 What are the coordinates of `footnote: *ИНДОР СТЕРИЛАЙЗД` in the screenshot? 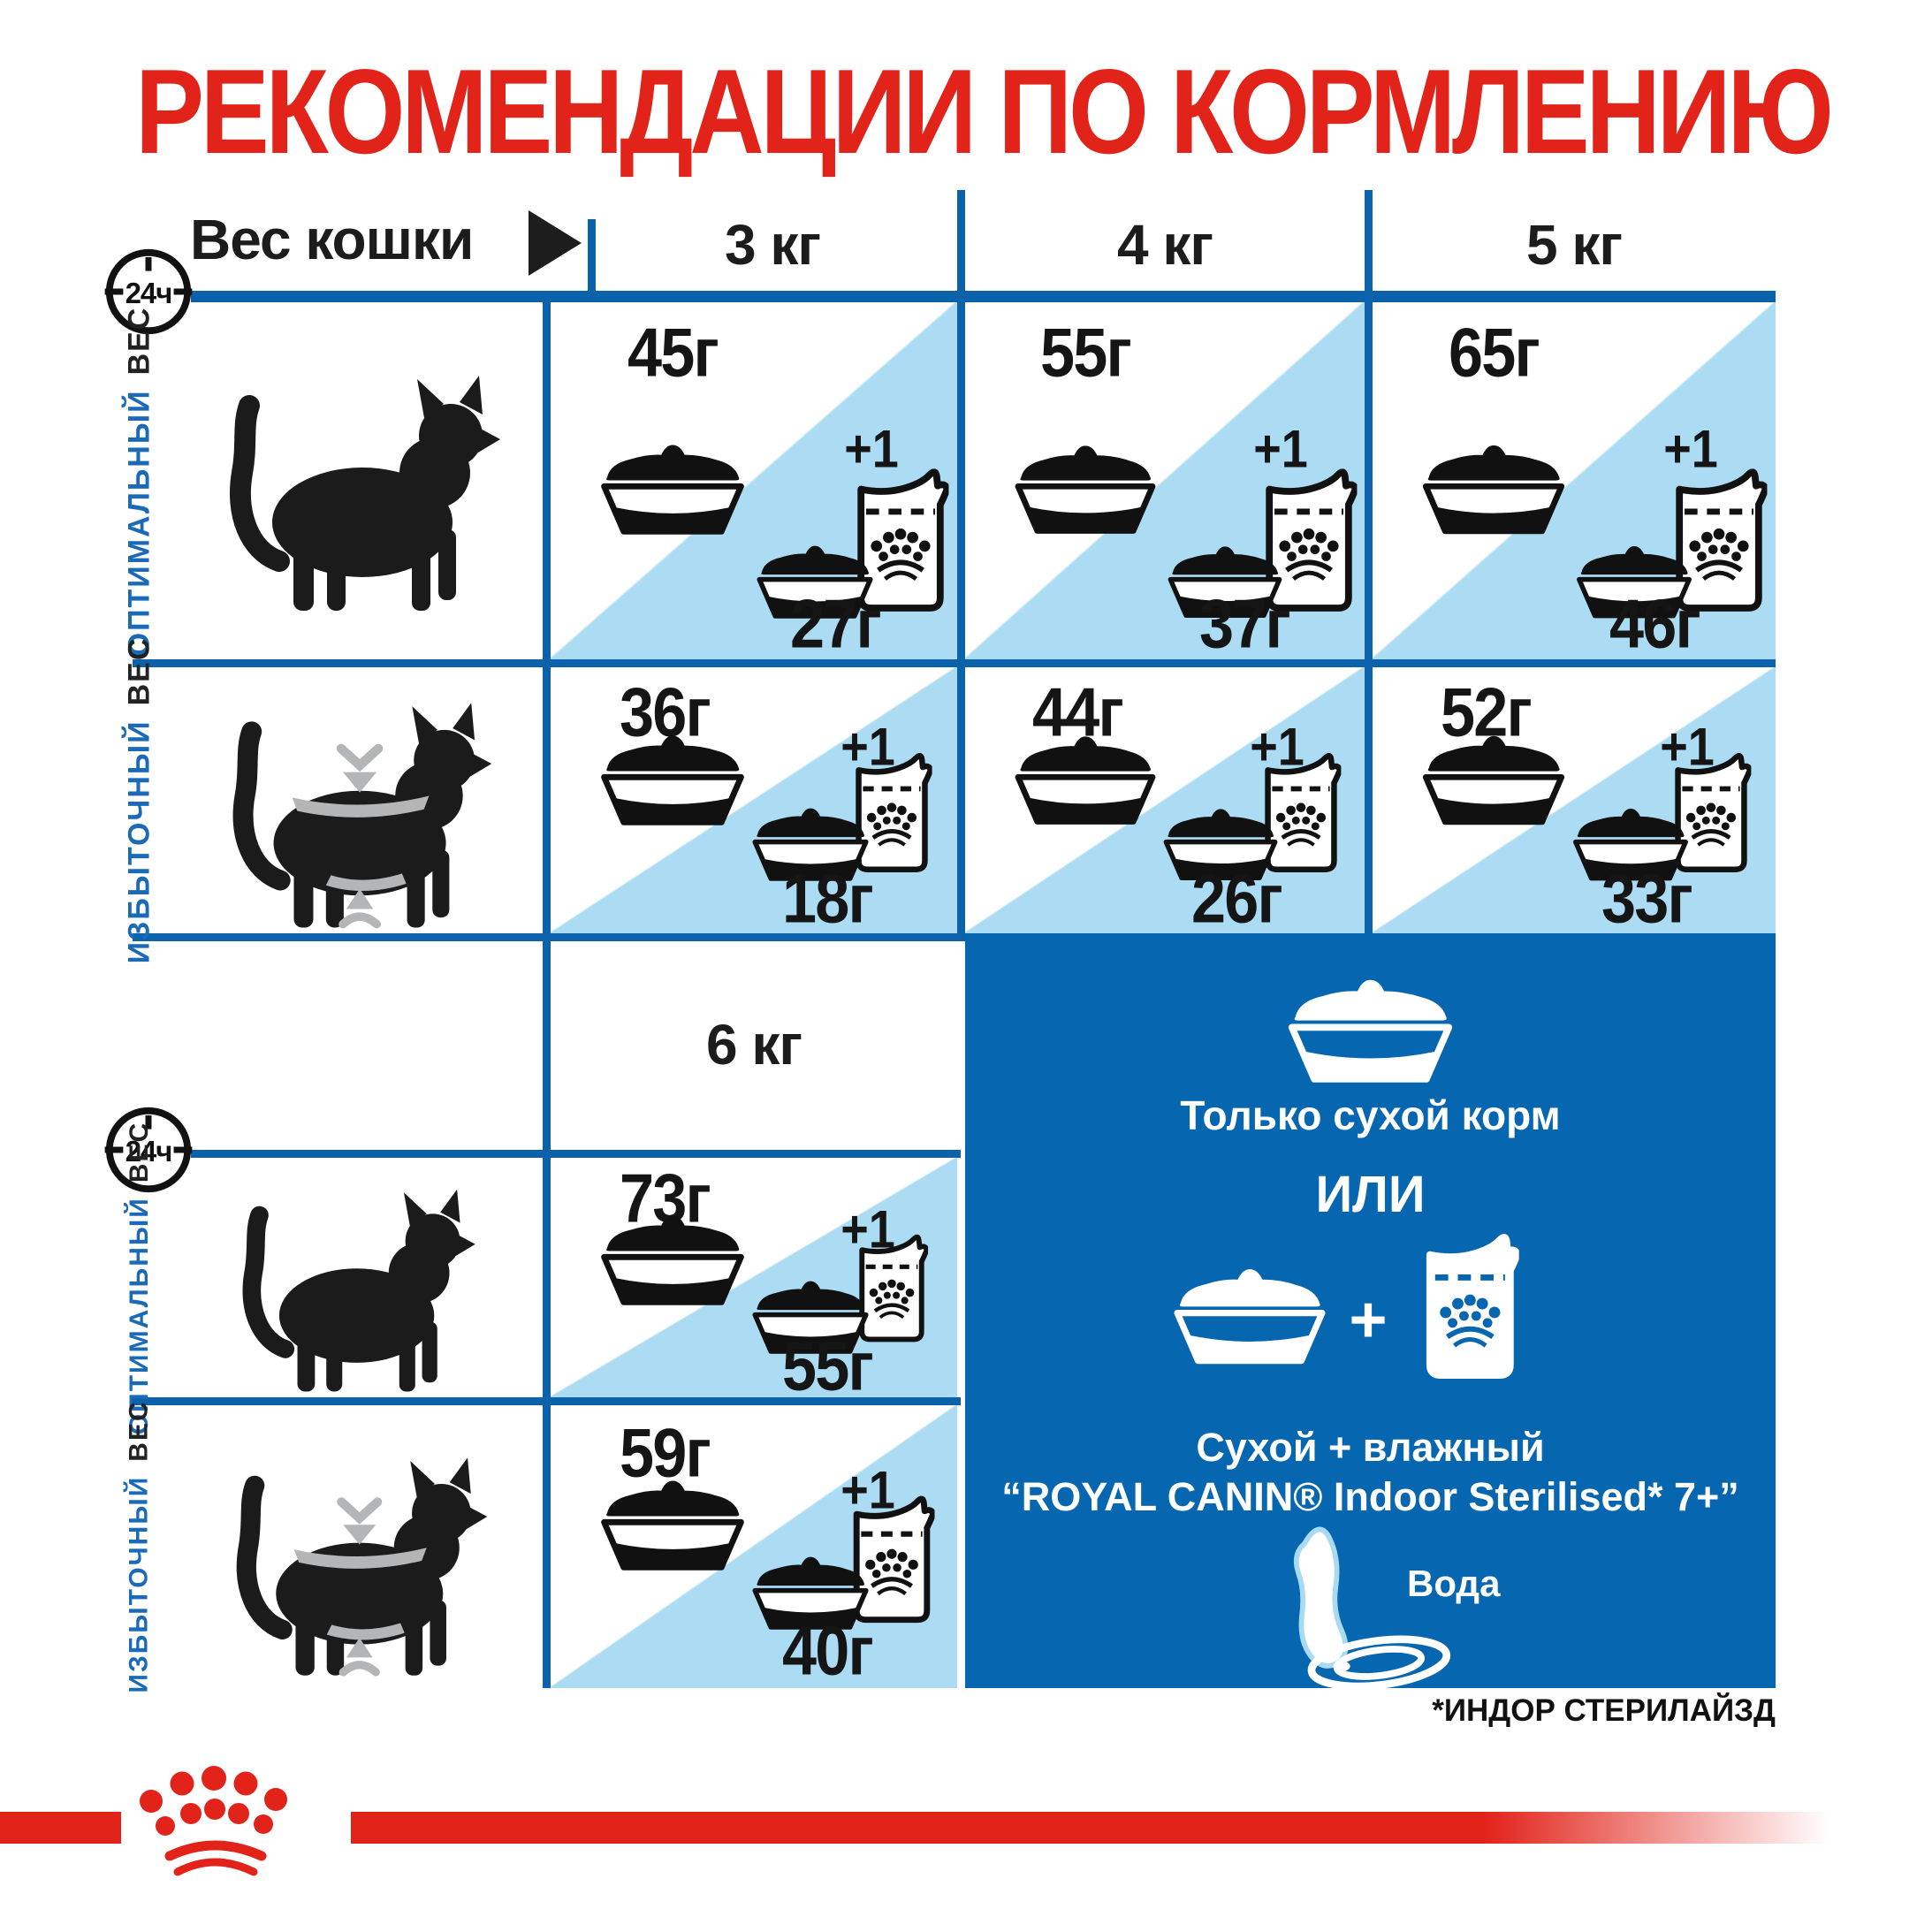 It's located at (1604, 1711).